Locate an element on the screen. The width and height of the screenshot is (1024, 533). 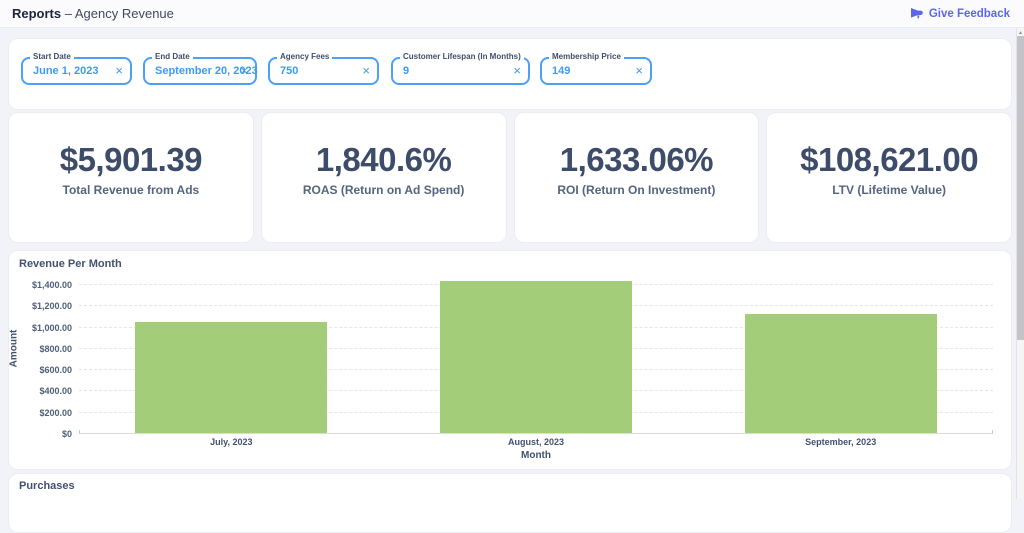
x-axis-ticks: July, 2023 August, 2023 September, 2023 is located at coordinates (536, 442).